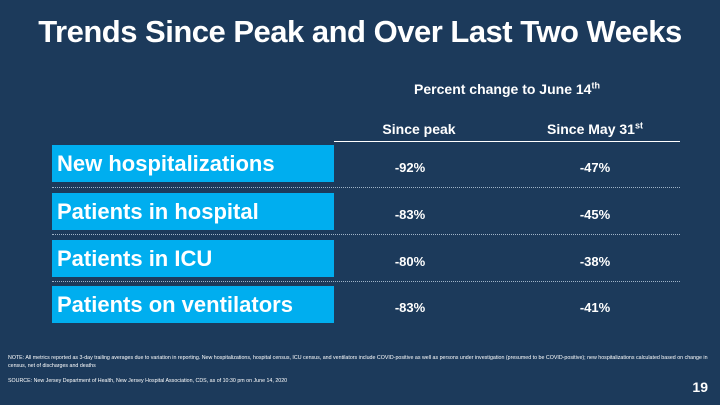 This screenshot has height=405, width=720. What do you see at coordinates (410, 167) in the screenshot?
I see `cell-since-peak: -92%` at bounding box center [410, 167].